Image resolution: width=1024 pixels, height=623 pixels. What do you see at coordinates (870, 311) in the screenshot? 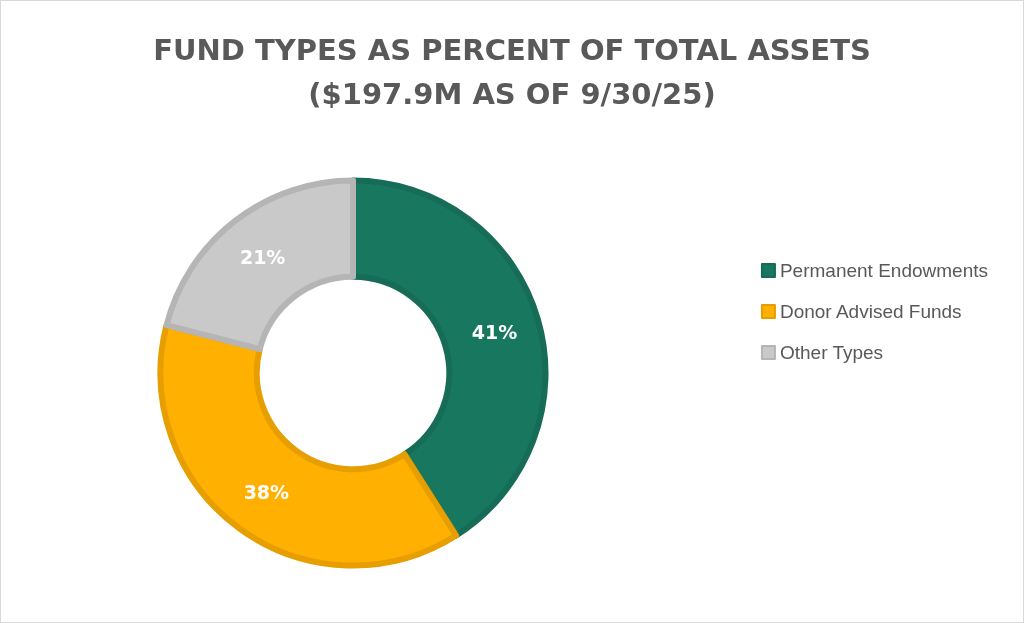
I see `legend-label: Donor Advised Funds` at bounding box center [870, 311].